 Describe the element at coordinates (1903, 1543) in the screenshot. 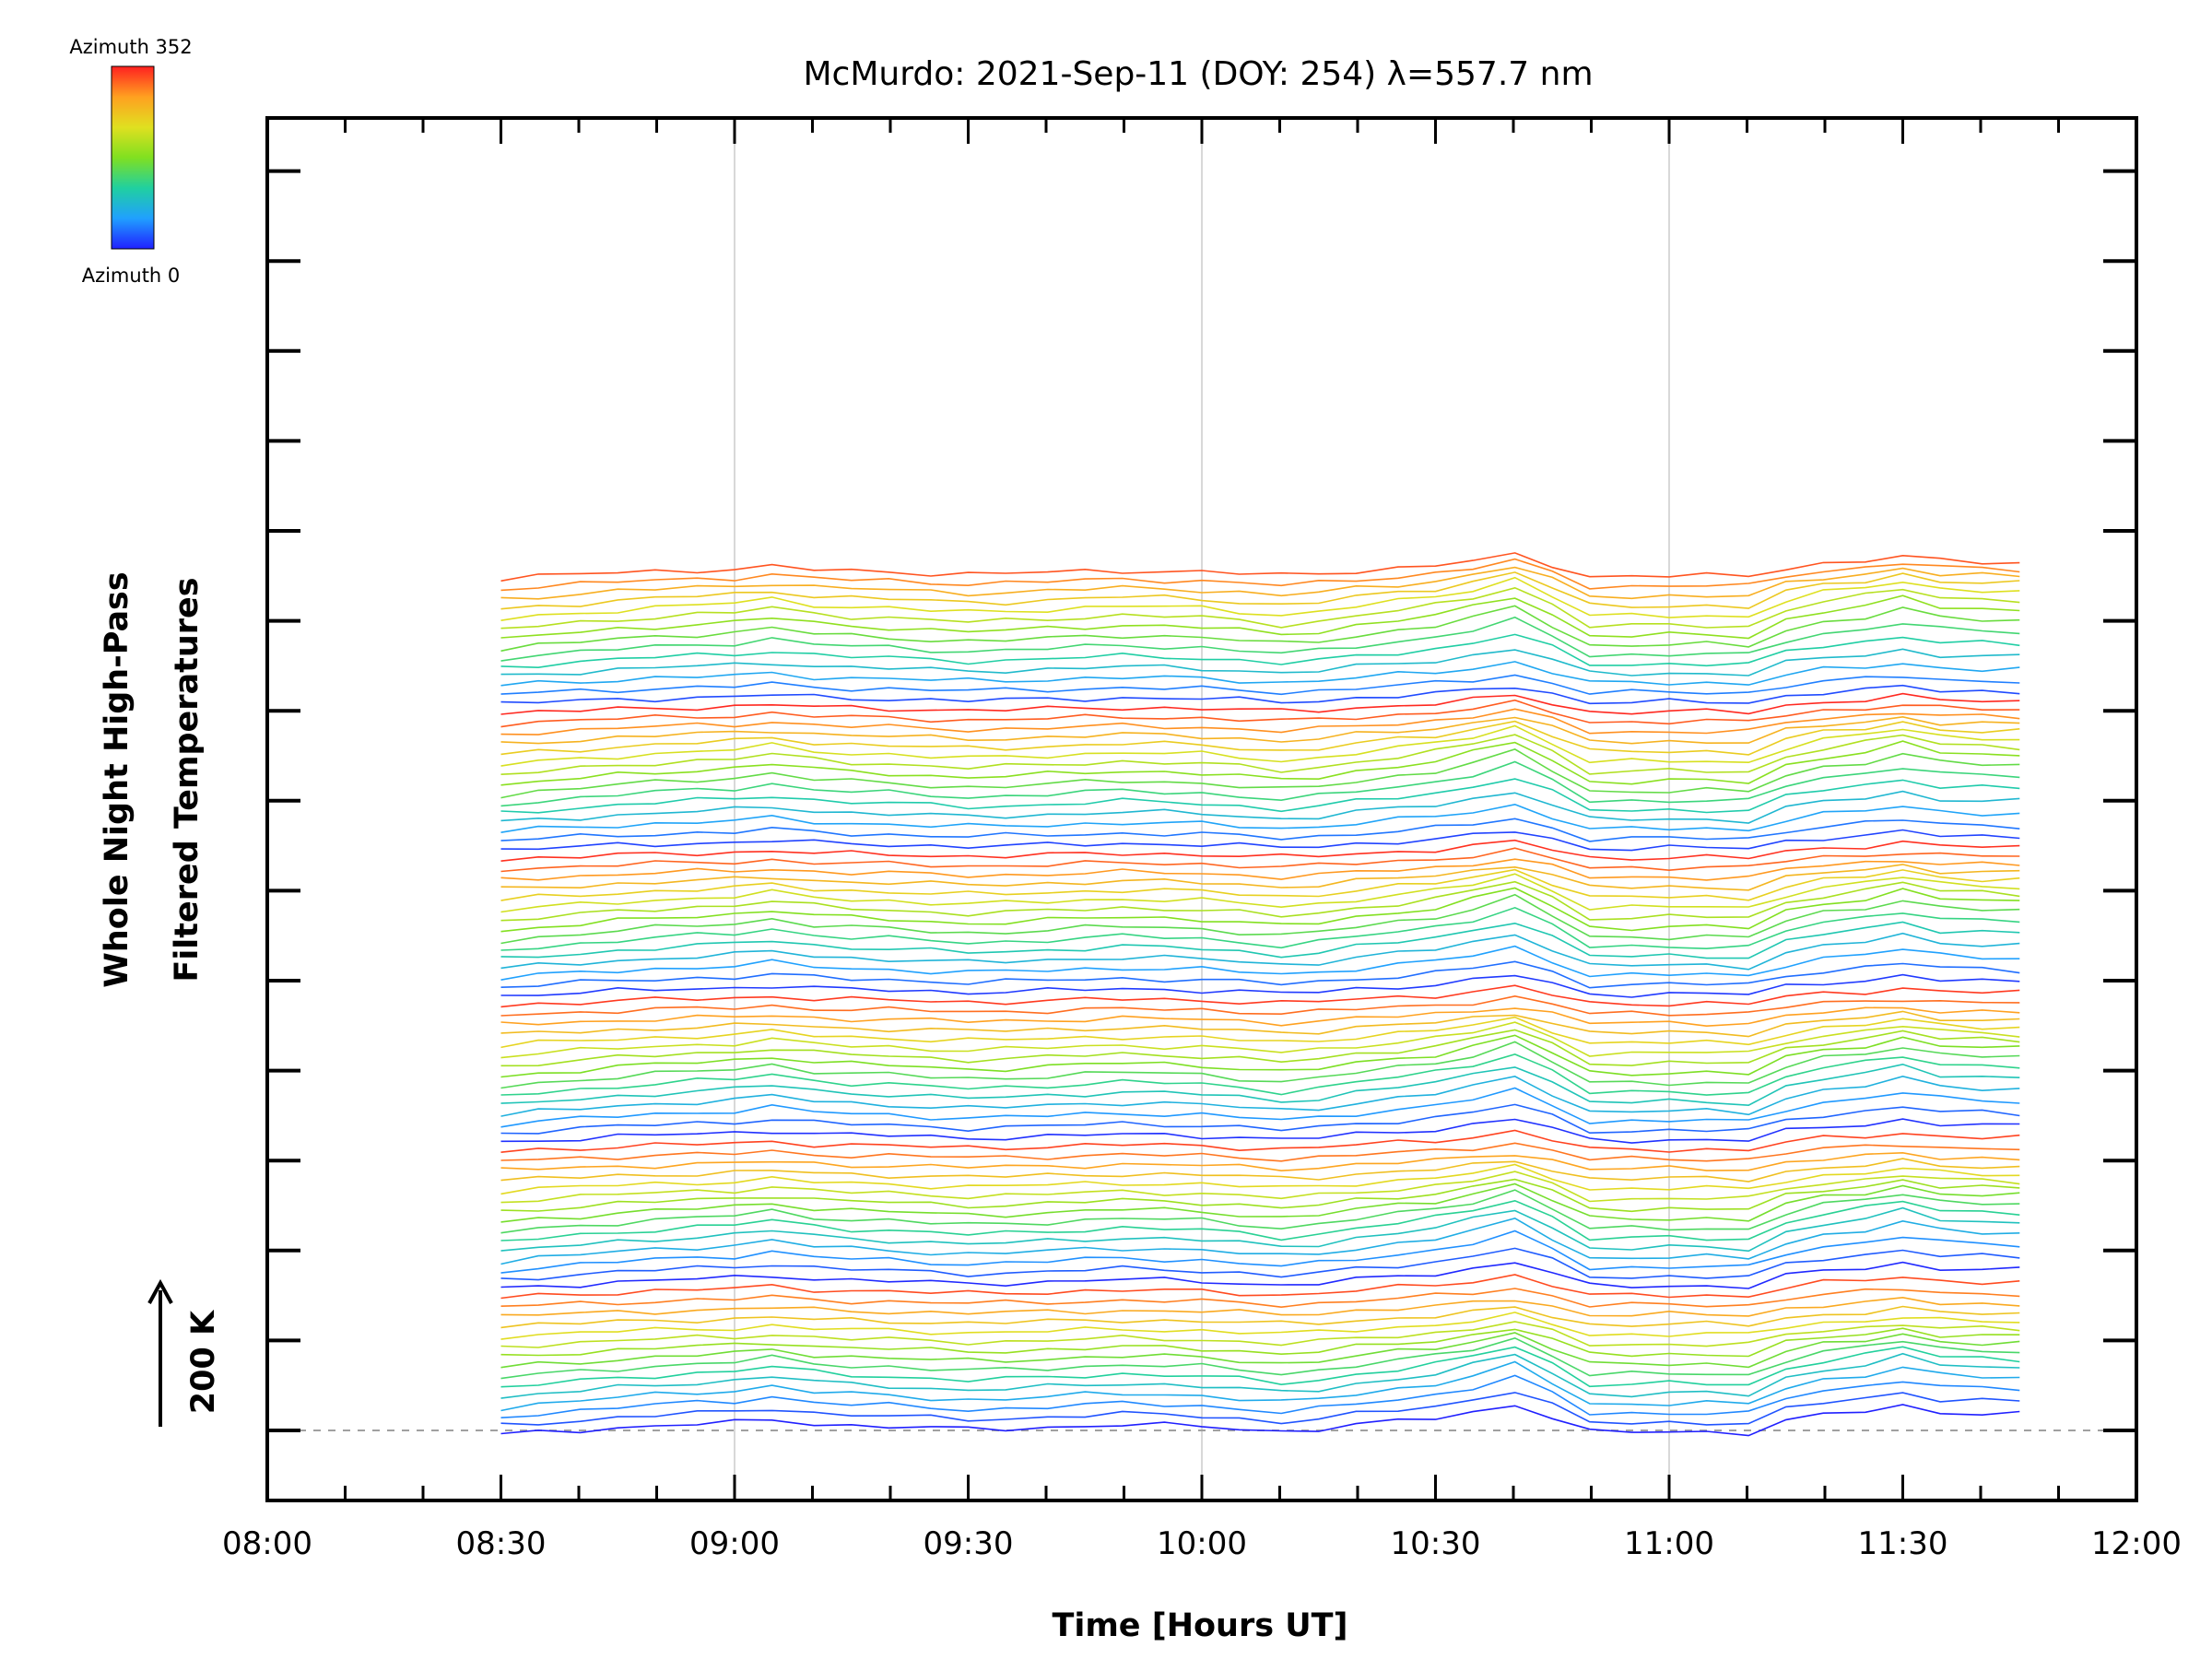

I see `x-tick-label: 11:30` at that location.